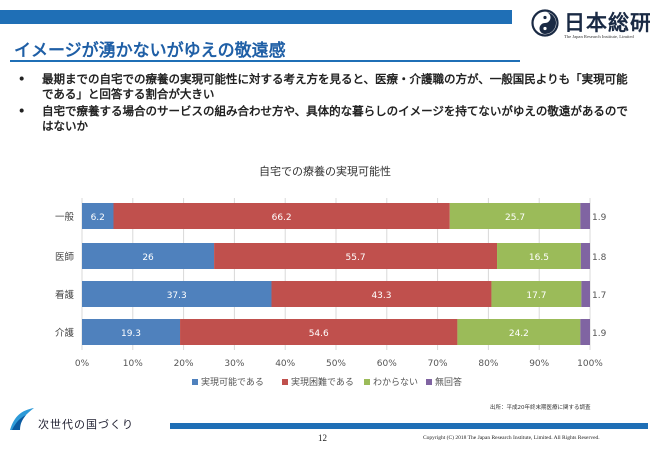  I want to click on data-label: 1.7, so click(599, 296).